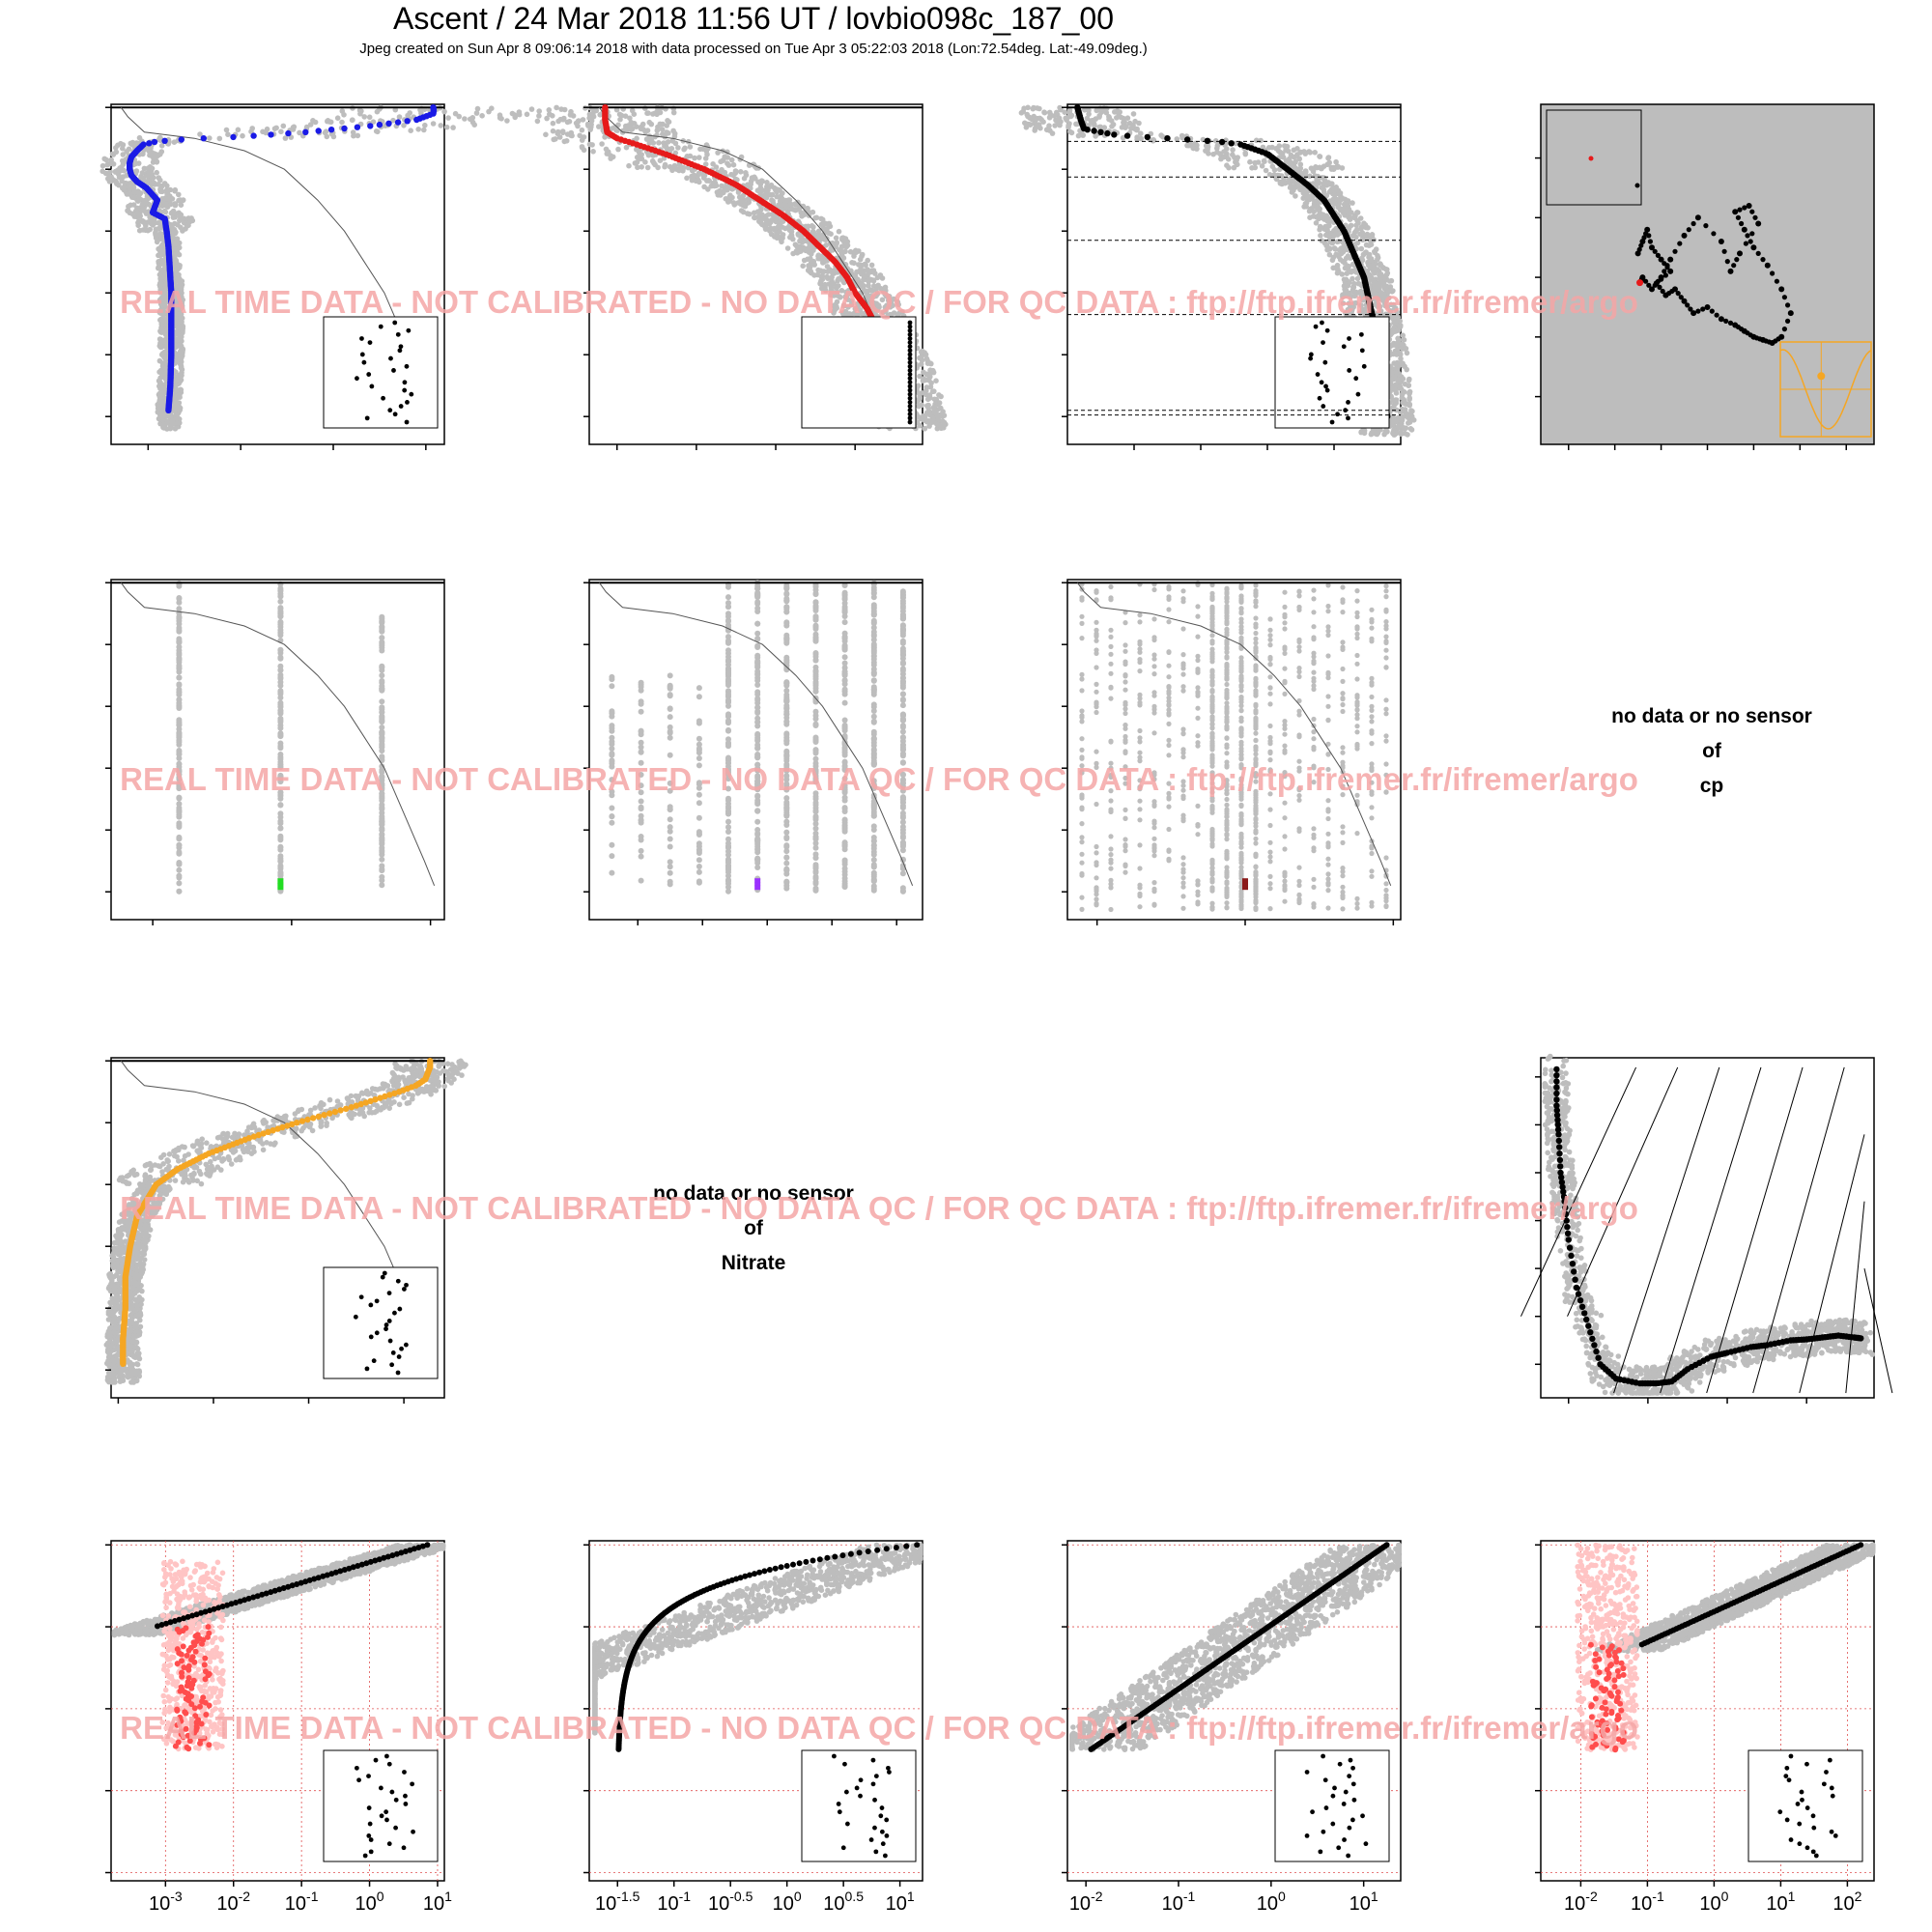 The image size is (1932, 1932). Describe the element at coordinates (233, 137) in the screenshot. I see `temperature-point` at that location.